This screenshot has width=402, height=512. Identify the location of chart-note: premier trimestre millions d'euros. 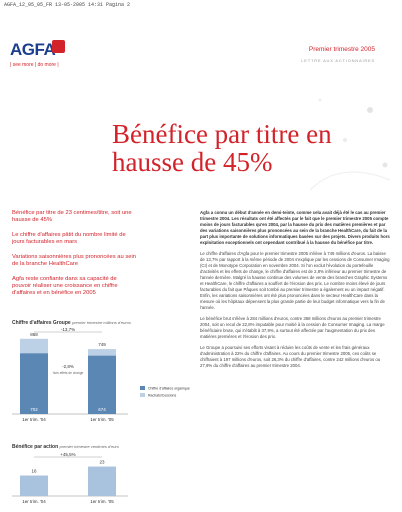
(101, 322).